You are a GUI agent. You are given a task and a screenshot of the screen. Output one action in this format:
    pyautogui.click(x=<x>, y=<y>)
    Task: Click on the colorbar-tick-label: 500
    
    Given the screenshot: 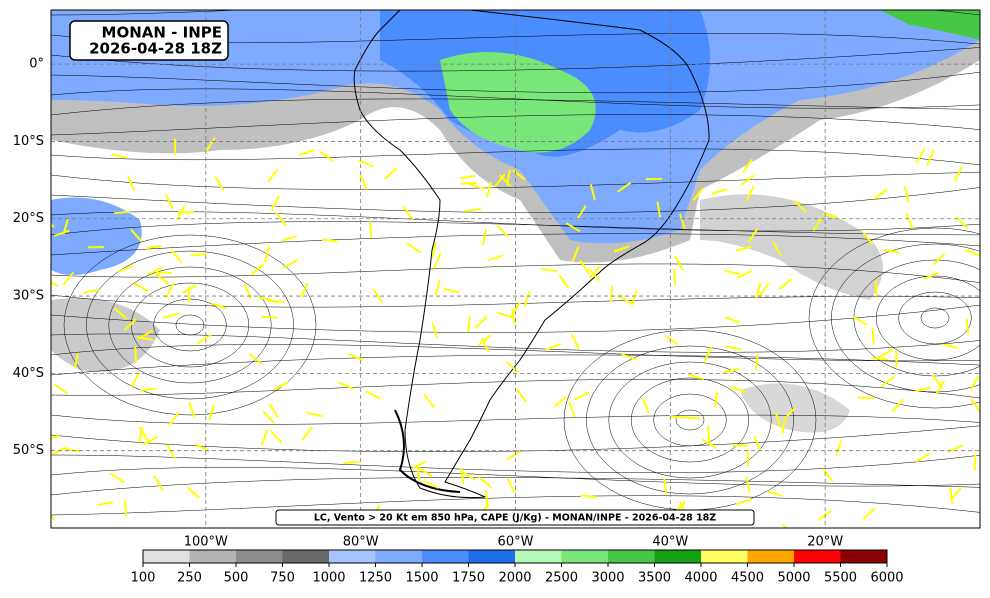 What is the action you would take?
    pyautogui.click(x=236, y=578)
    